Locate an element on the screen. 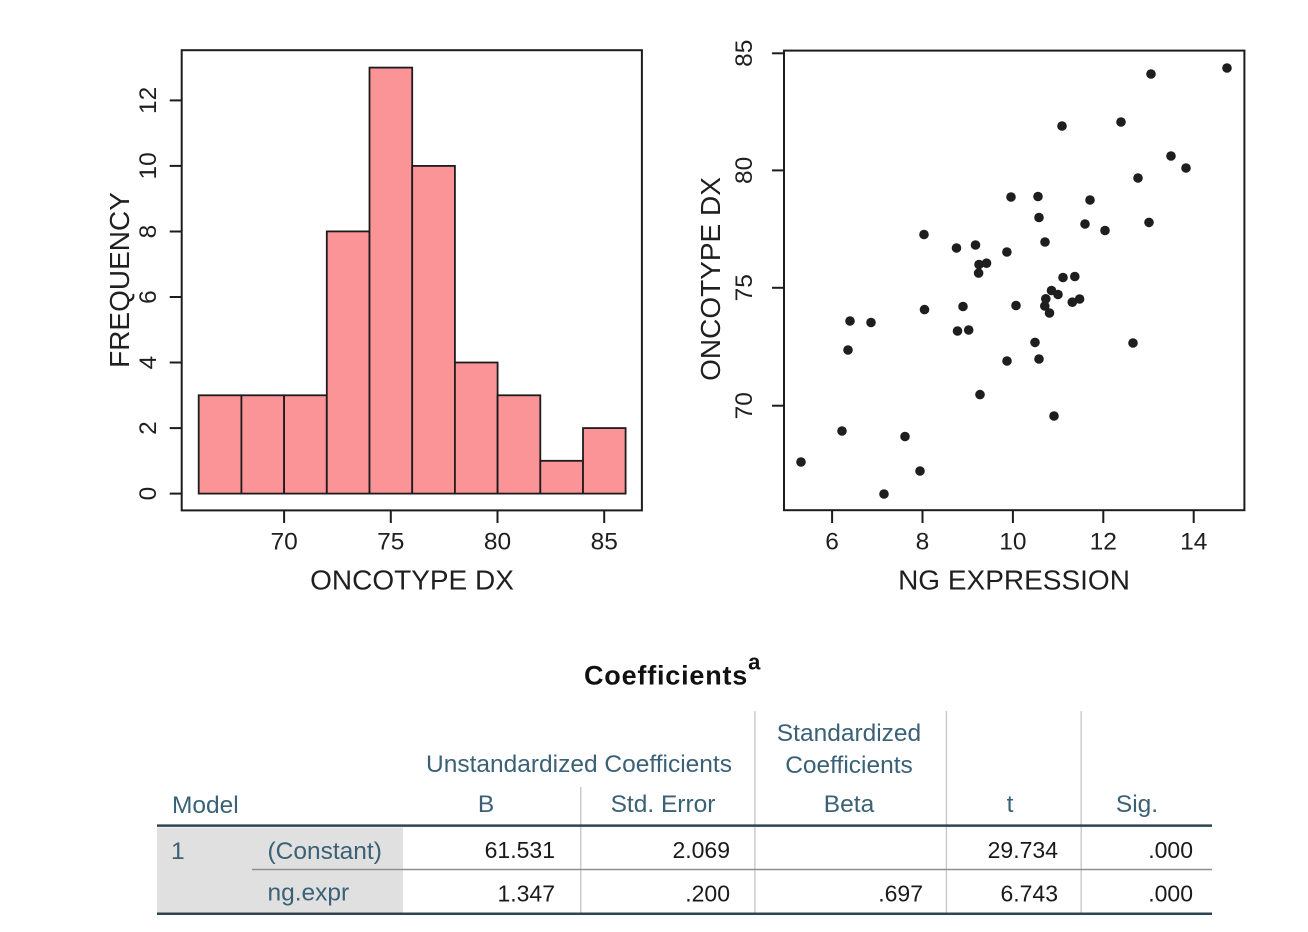 This screenshot has width=1308, height=932. svg-text: 14 is located at coordinates (1193, 542).